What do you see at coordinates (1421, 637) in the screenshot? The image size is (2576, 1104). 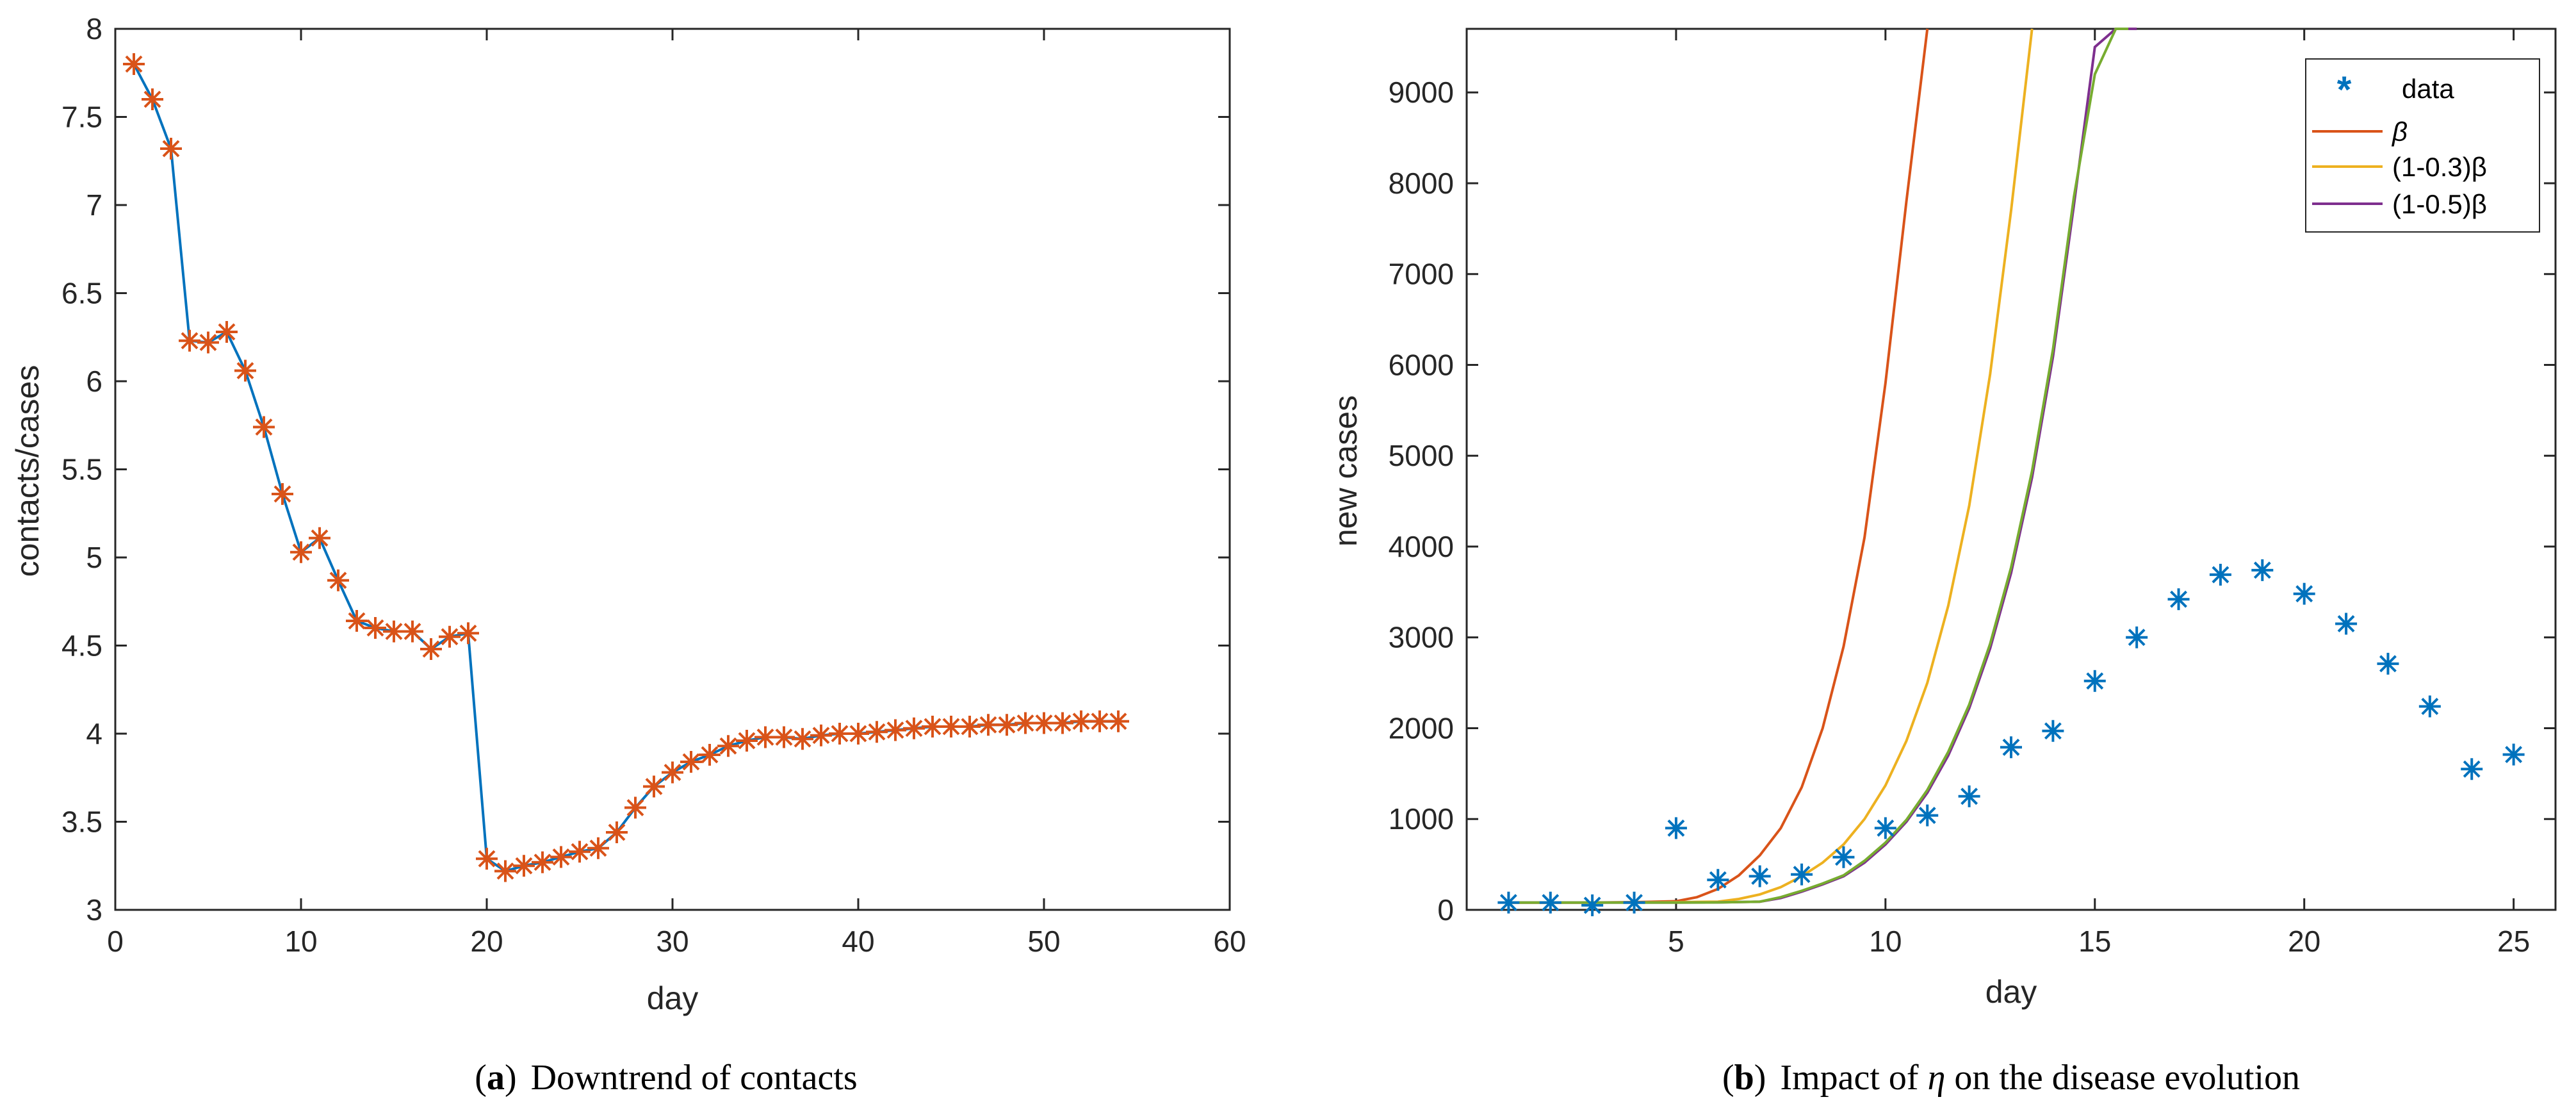 I see `y-tick-label-b: 3000` at bounding box center [1421, 637].